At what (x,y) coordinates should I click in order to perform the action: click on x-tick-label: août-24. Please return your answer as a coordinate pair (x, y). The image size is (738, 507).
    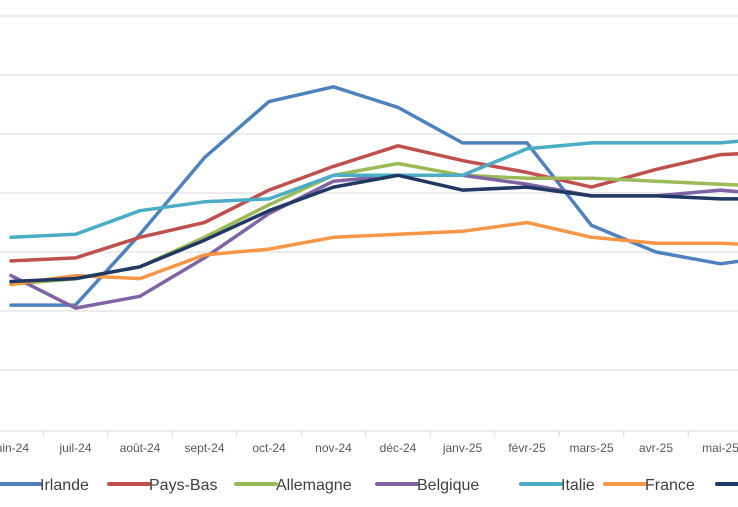
    Looking at the image, I should click on (140, 448).